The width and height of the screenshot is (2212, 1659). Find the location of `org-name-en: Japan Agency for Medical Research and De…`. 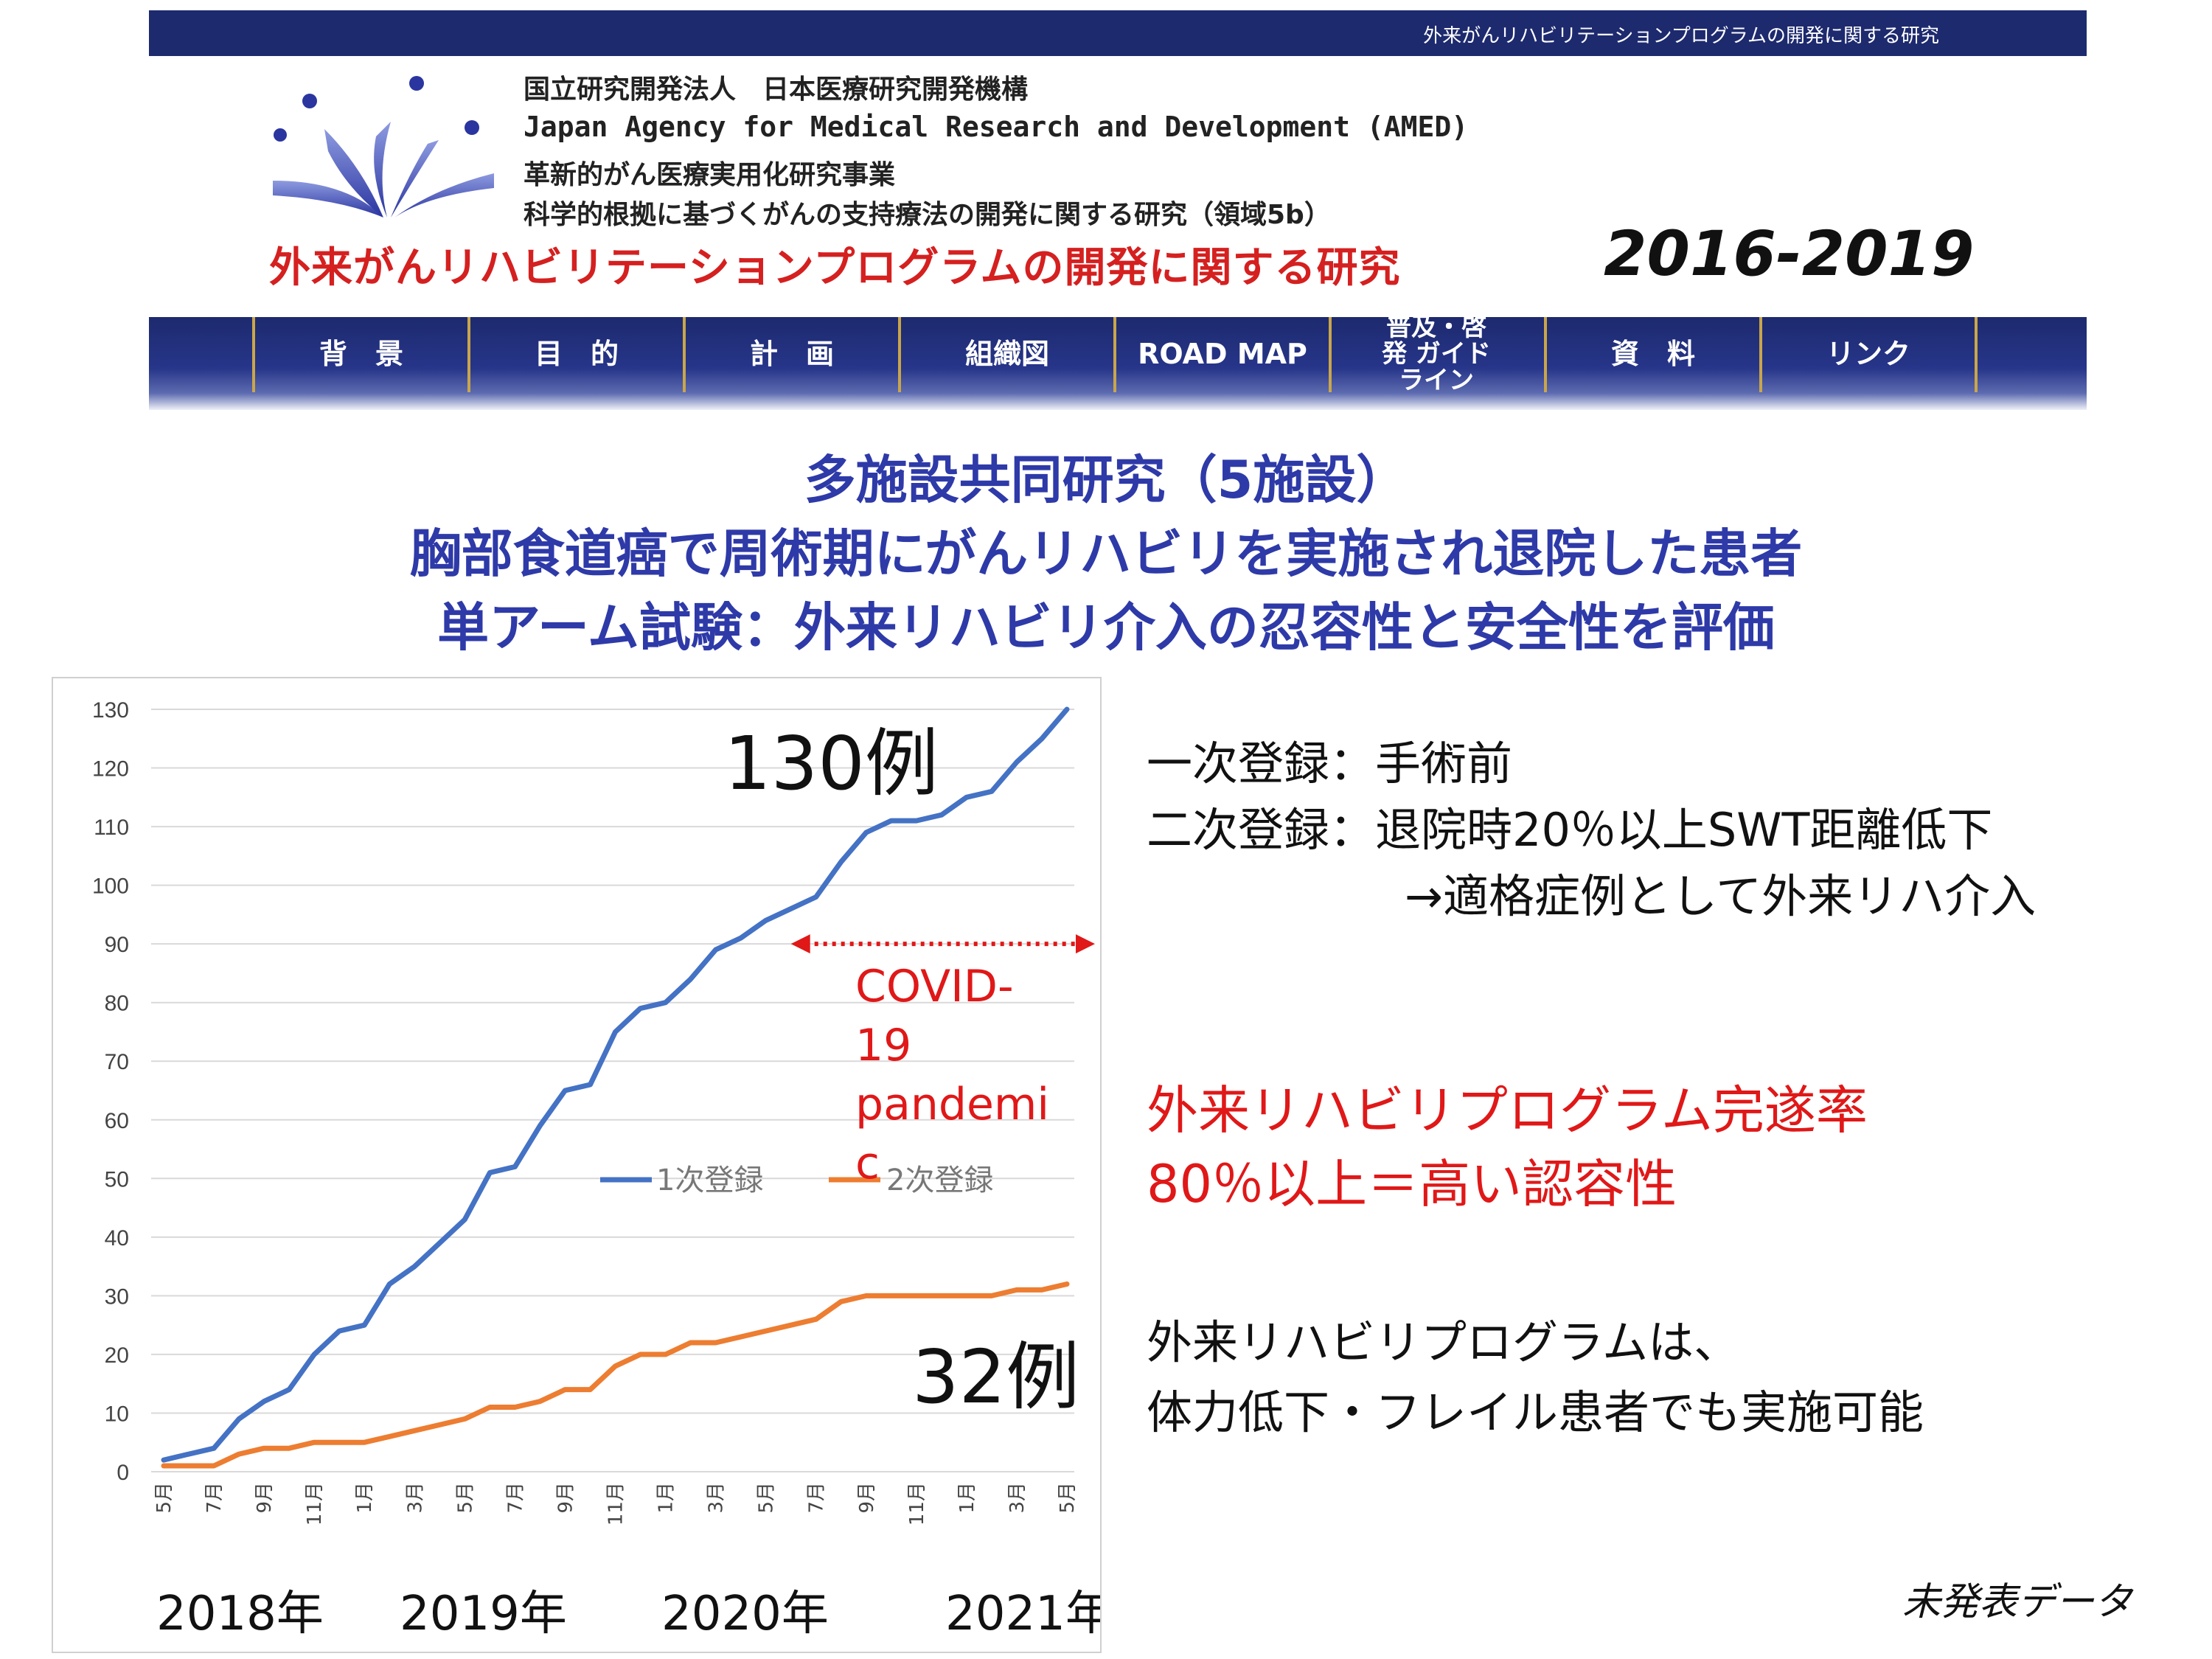

org-name-en: Japan Agency for Medical Research and De… is located at coordinates (996, 127).